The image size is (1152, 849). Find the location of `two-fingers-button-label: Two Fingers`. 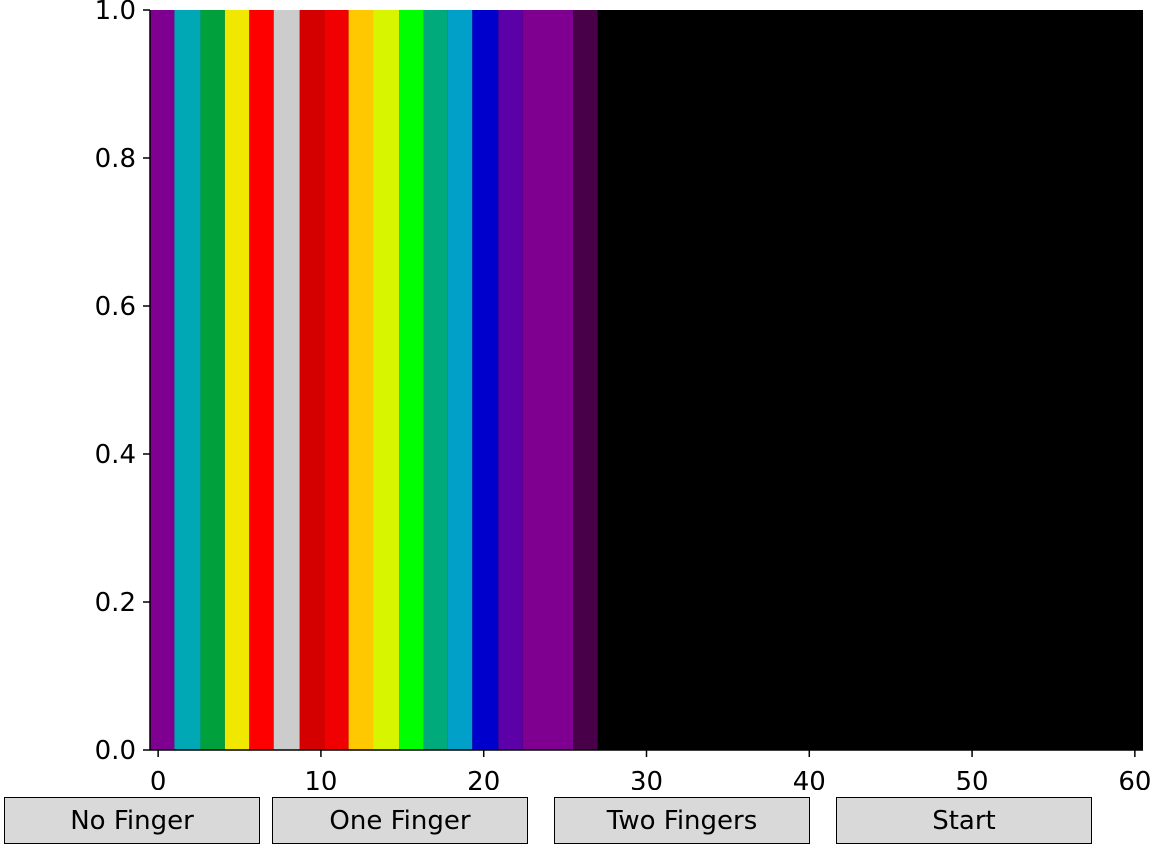

two-fingers-button-label: Two Fingers is located at coordinates (682, 820).